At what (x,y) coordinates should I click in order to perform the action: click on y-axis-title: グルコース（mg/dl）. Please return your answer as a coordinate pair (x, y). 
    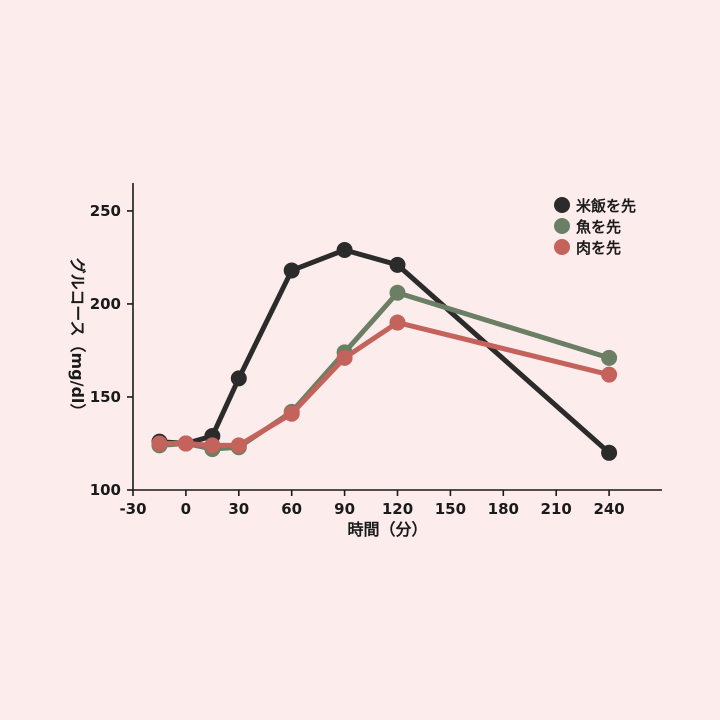
    Looking at the image, I should click on (77, 339).